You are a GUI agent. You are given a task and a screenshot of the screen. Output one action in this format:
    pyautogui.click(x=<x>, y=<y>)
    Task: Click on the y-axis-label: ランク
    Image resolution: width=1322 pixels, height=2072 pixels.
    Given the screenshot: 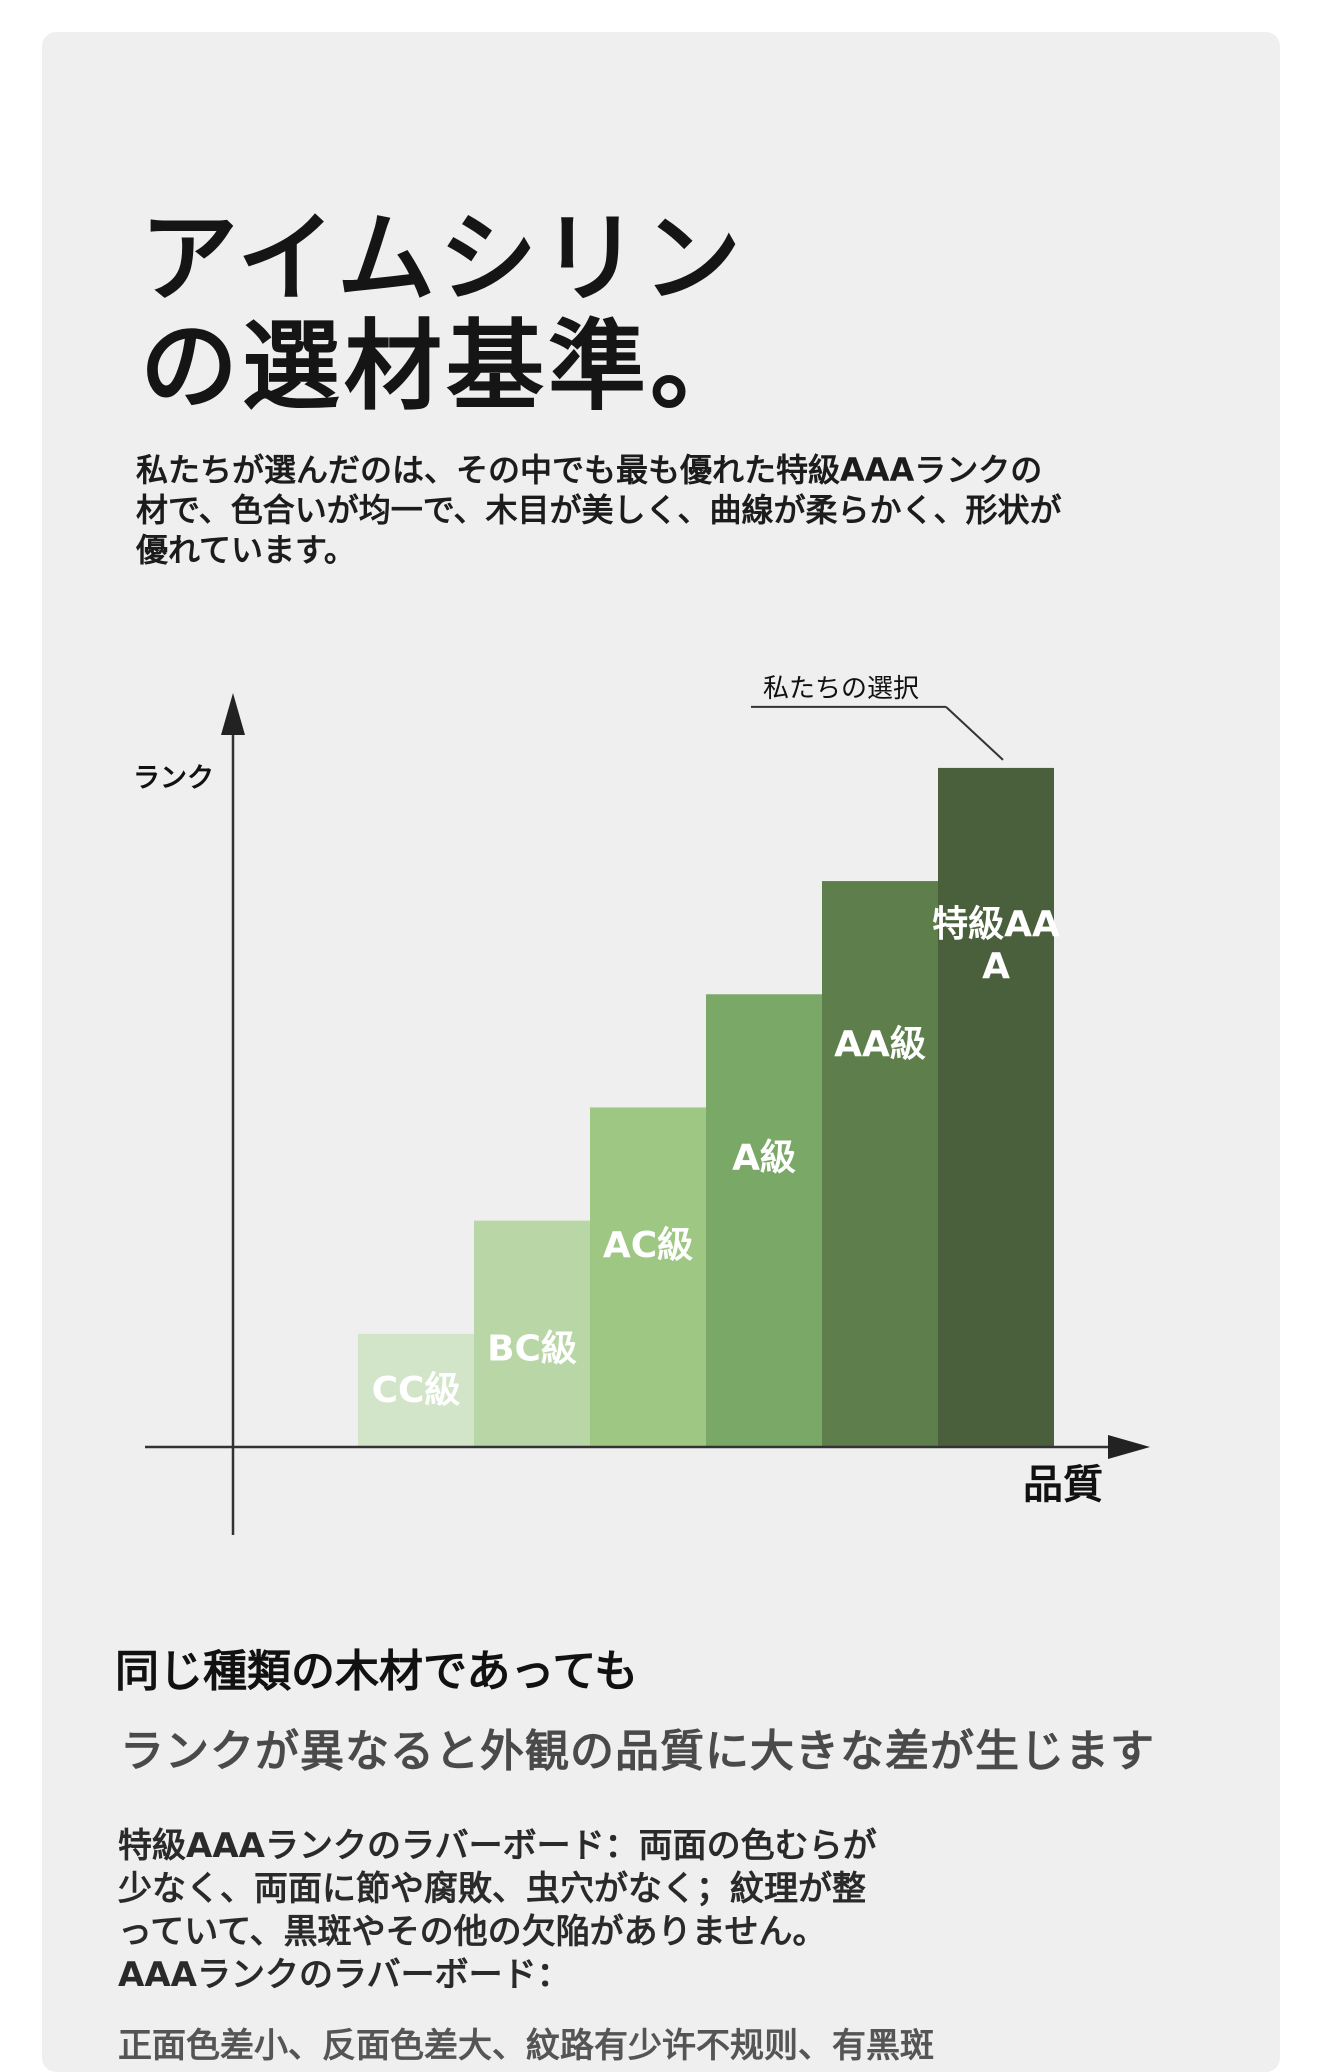 What is the action you would take?
    pyautogui.click(x=173, y=778)
    